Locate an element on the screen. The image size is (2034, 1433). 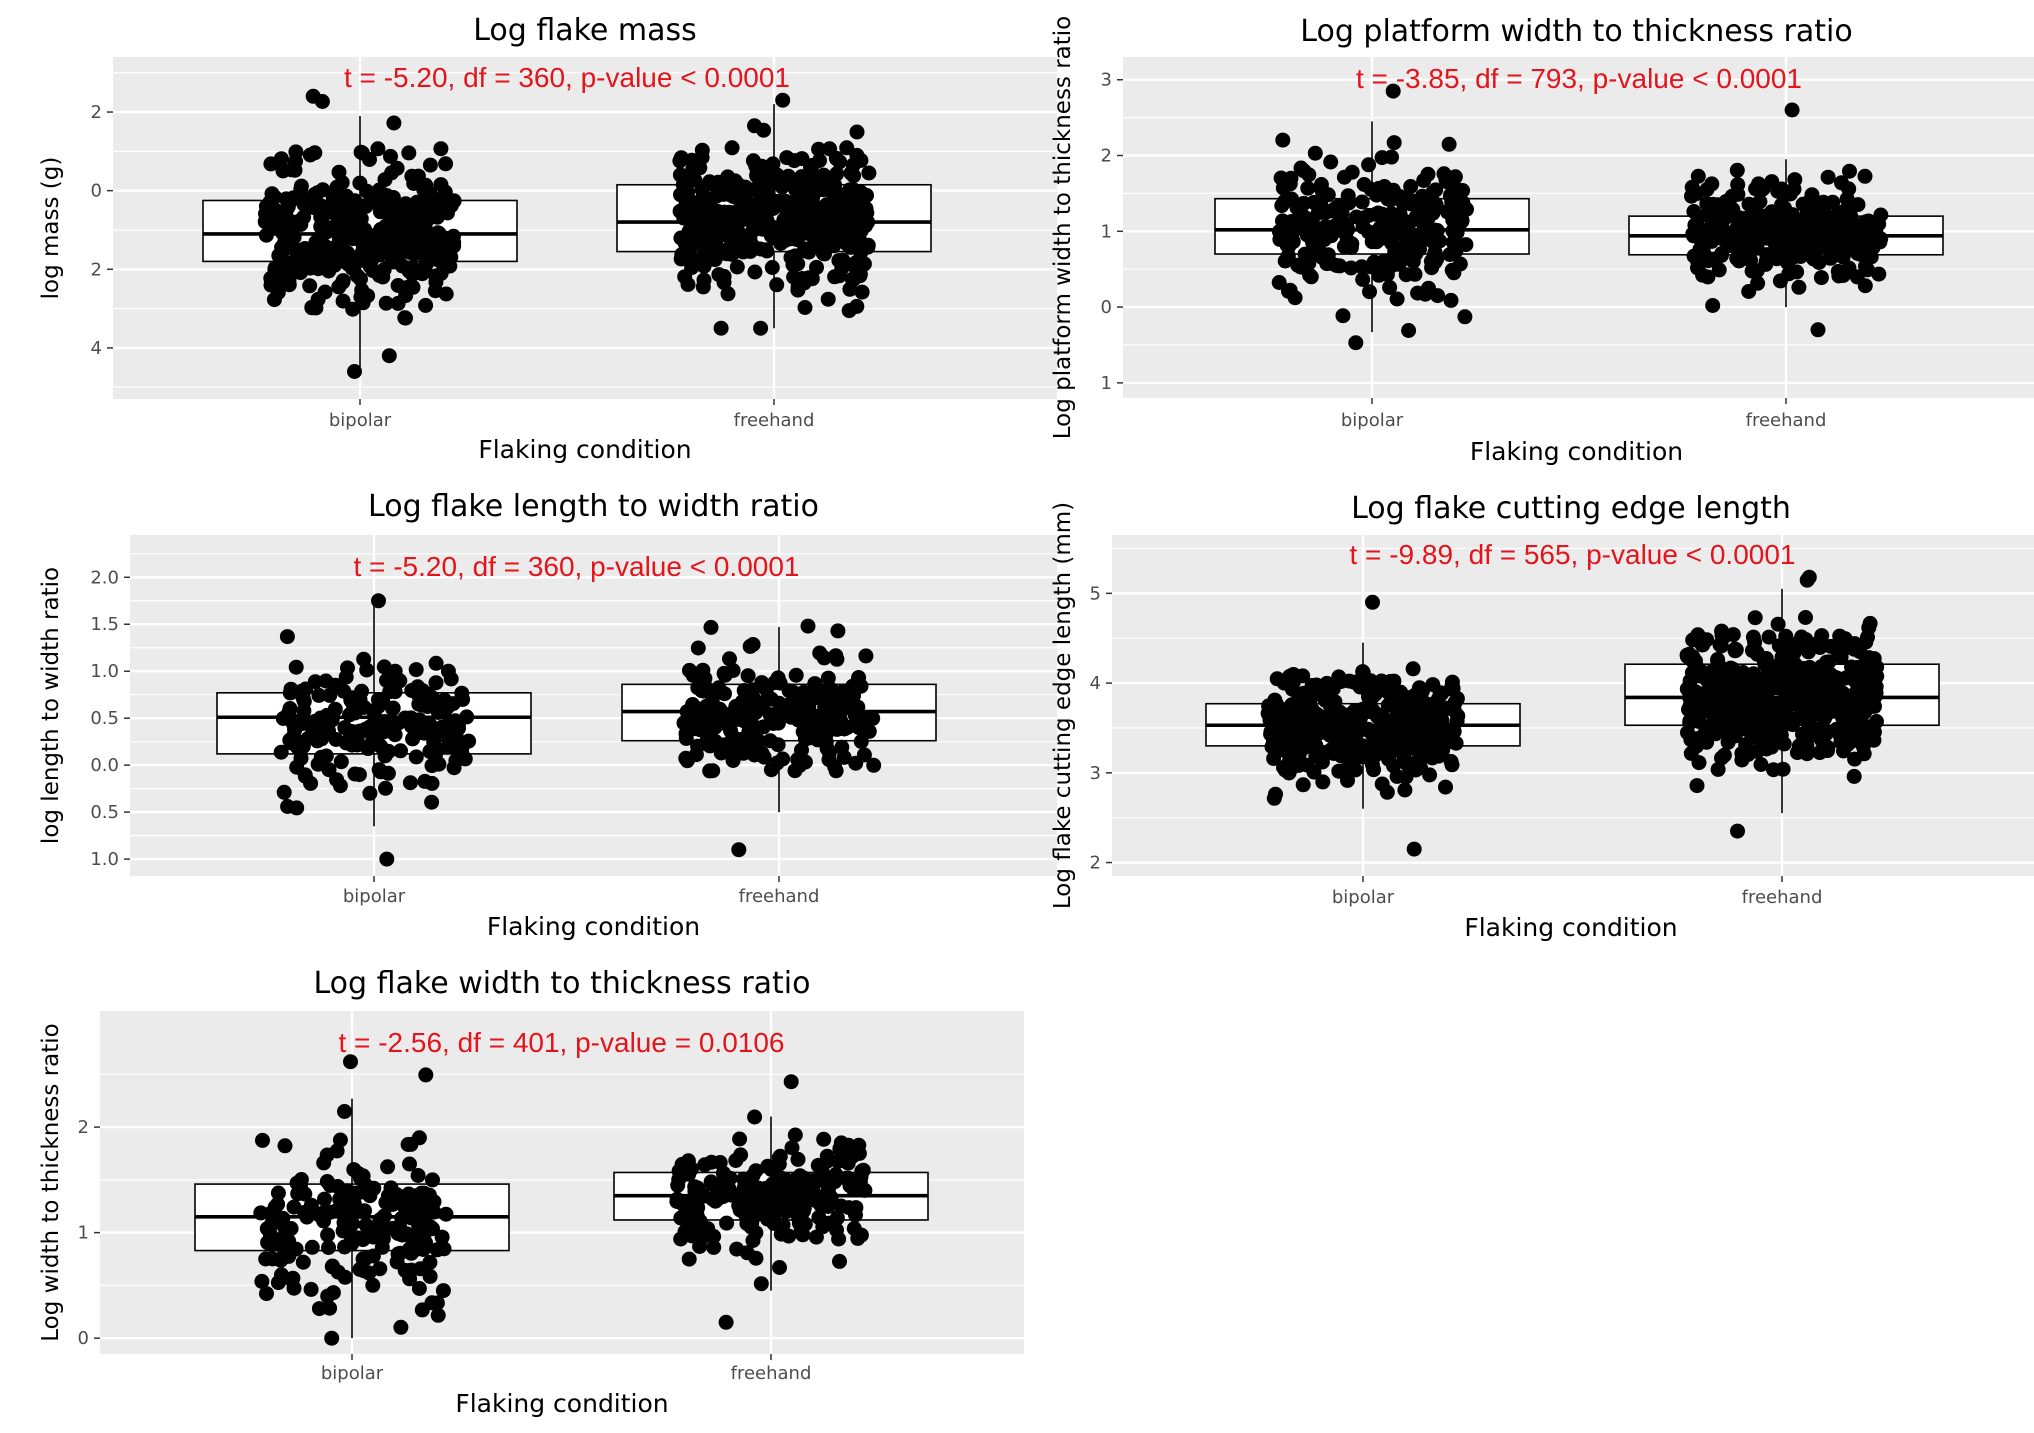
y-tick-label: 2 is located at coordinates (83, 1127).